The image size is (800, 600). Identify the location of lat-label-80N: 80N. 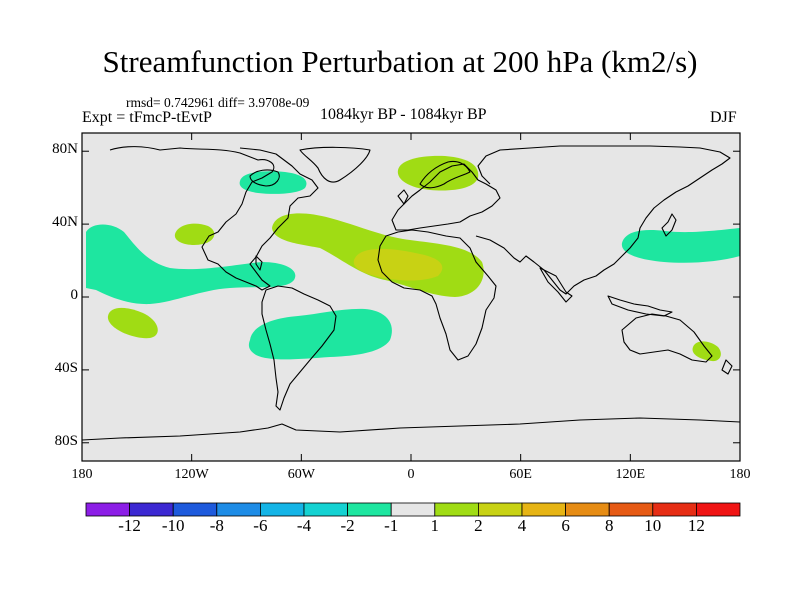
(65, 149).